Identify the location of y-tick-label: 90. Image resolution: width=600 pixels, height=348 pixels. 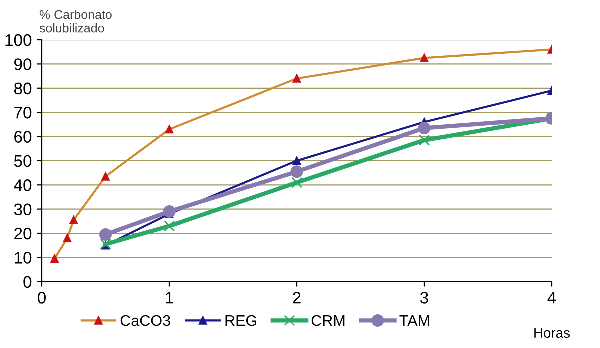
(23, 64).